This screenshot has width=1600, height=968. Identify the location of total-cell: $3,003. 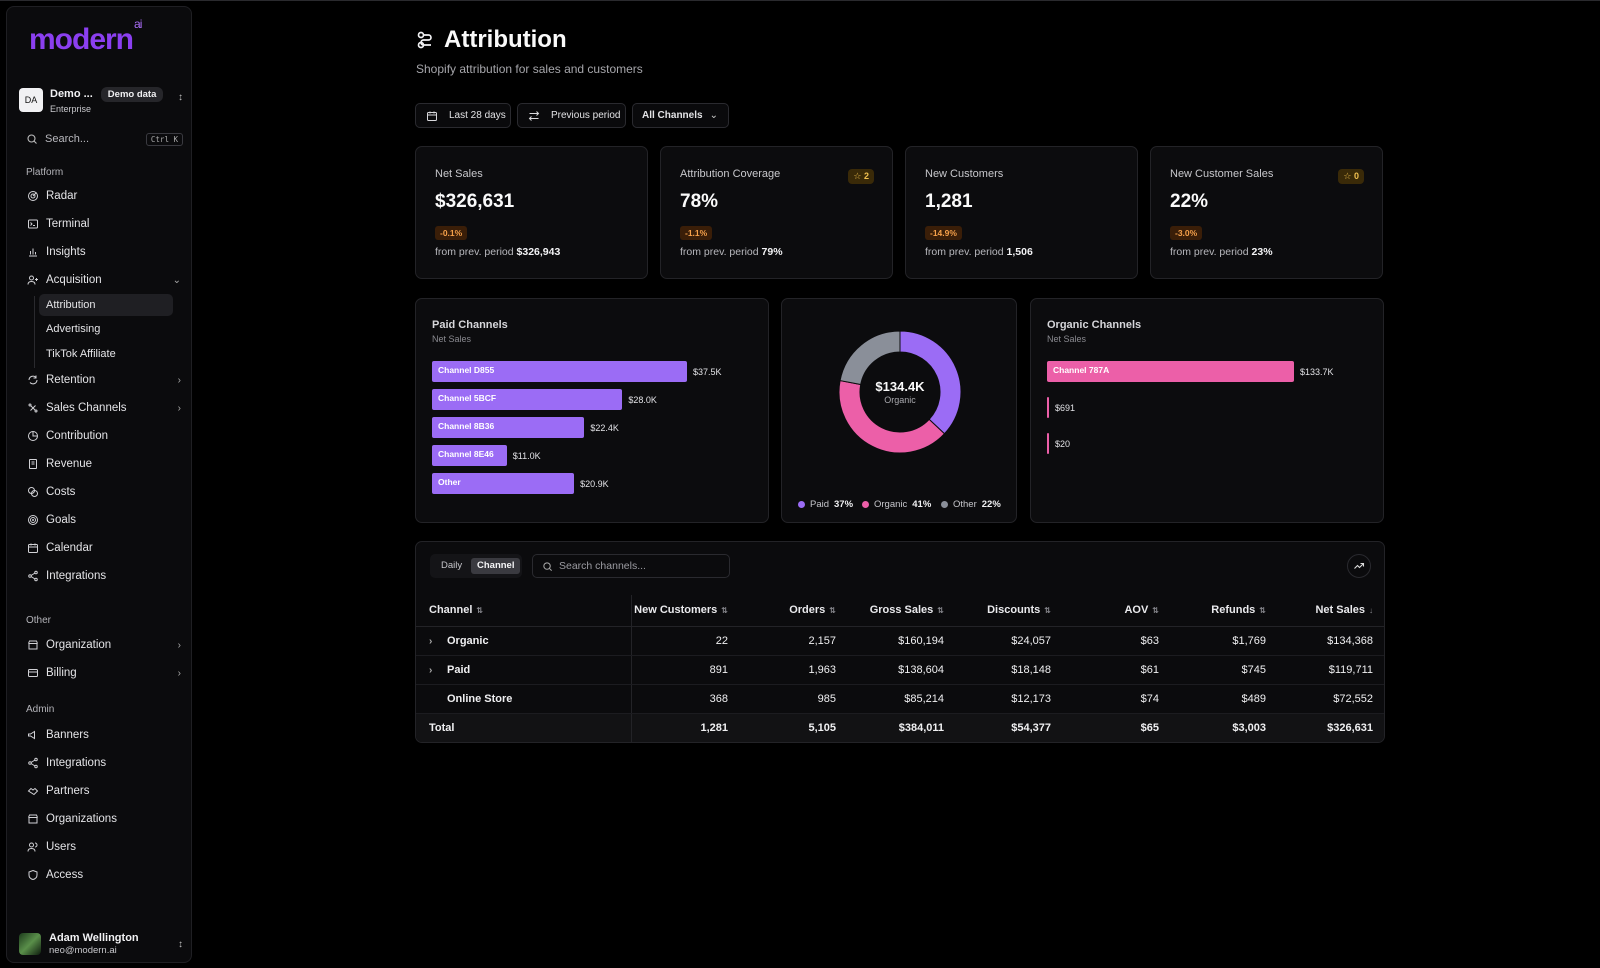
(1225, 727).